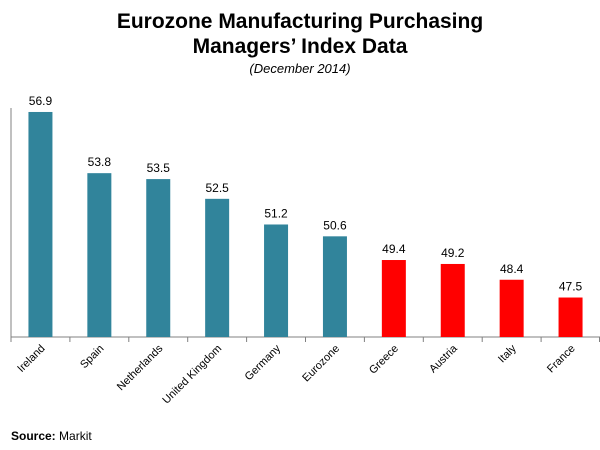 The height and width of the screenshot is (450, 600). Describe the element at coordinates (452, 300) in the screenshot. I see `bar-austria` at that location.